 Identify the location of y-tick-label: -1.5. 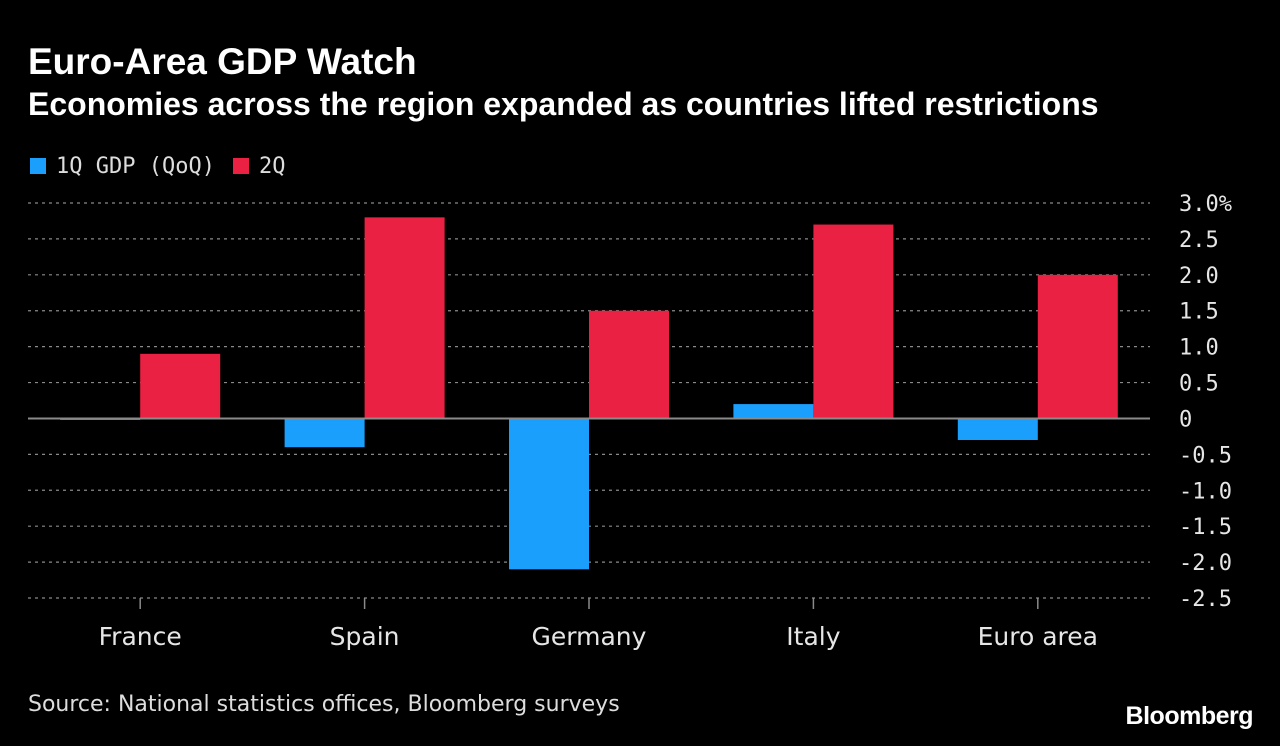
(1205, 527).